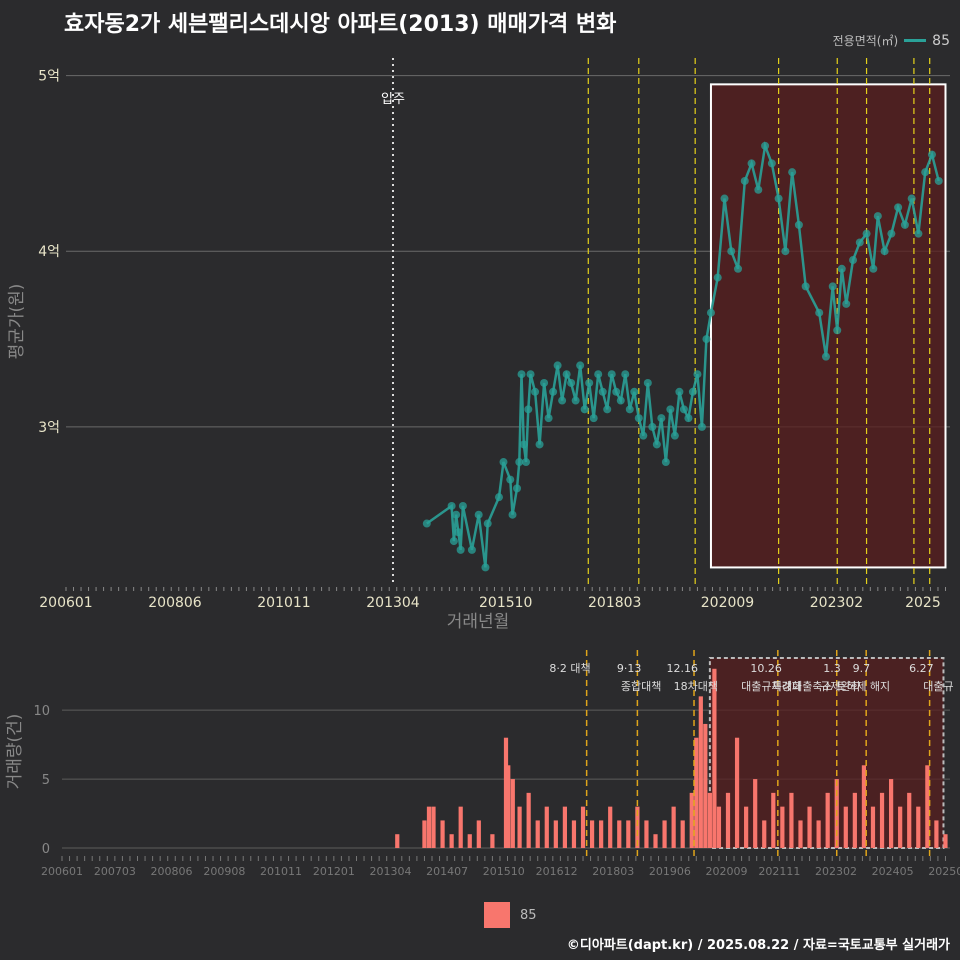  Describe the element at coordinates (17, 322) in the screenshot. I see `y-axis-title: 평균가(원)` at that location.